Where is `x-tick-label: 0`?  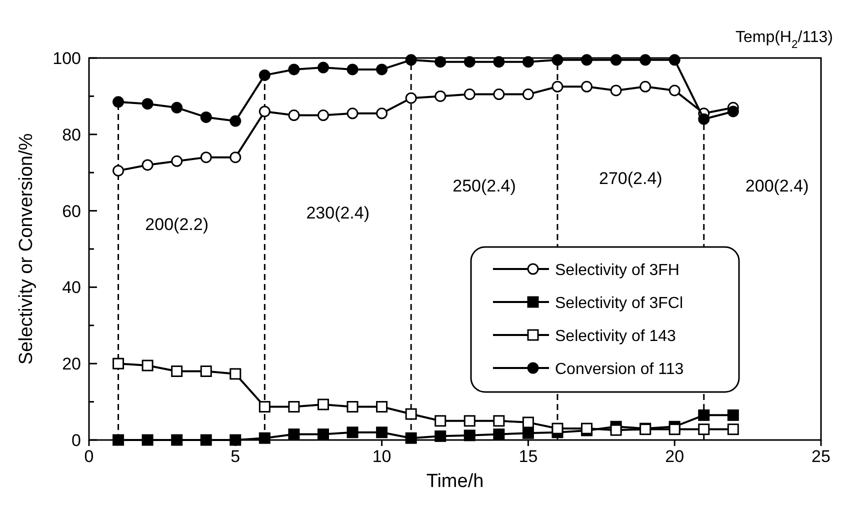
x-tick-label: 0 is located at coordinates (89, 456).